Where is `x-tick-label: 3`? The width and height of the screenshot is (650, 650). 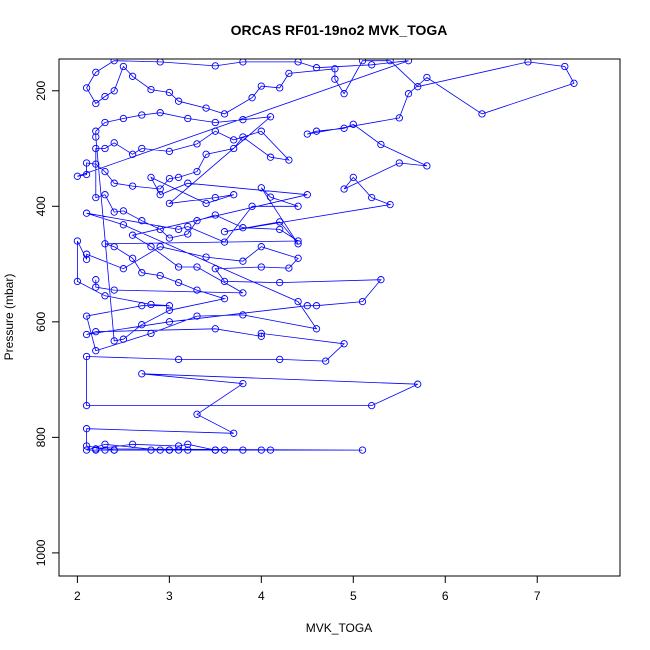 x-tick-label: 3 is located at coordinates (169, 596).